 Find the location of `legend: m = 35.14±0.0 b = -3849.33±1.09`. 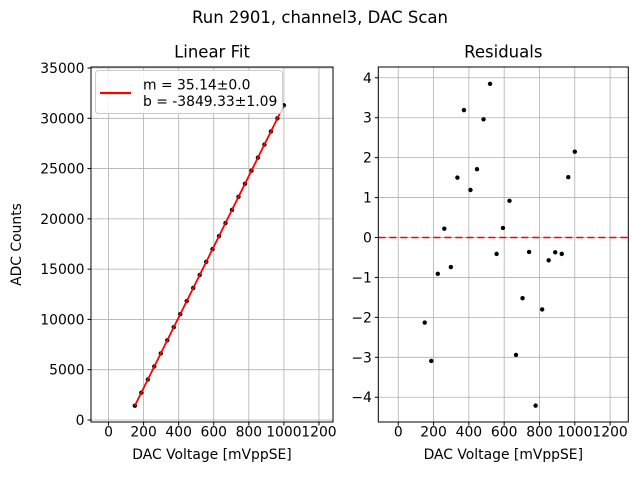

legend: m = 35.14±0.0 b = -3849.33±1.09 is located at coordinates (189, 92).